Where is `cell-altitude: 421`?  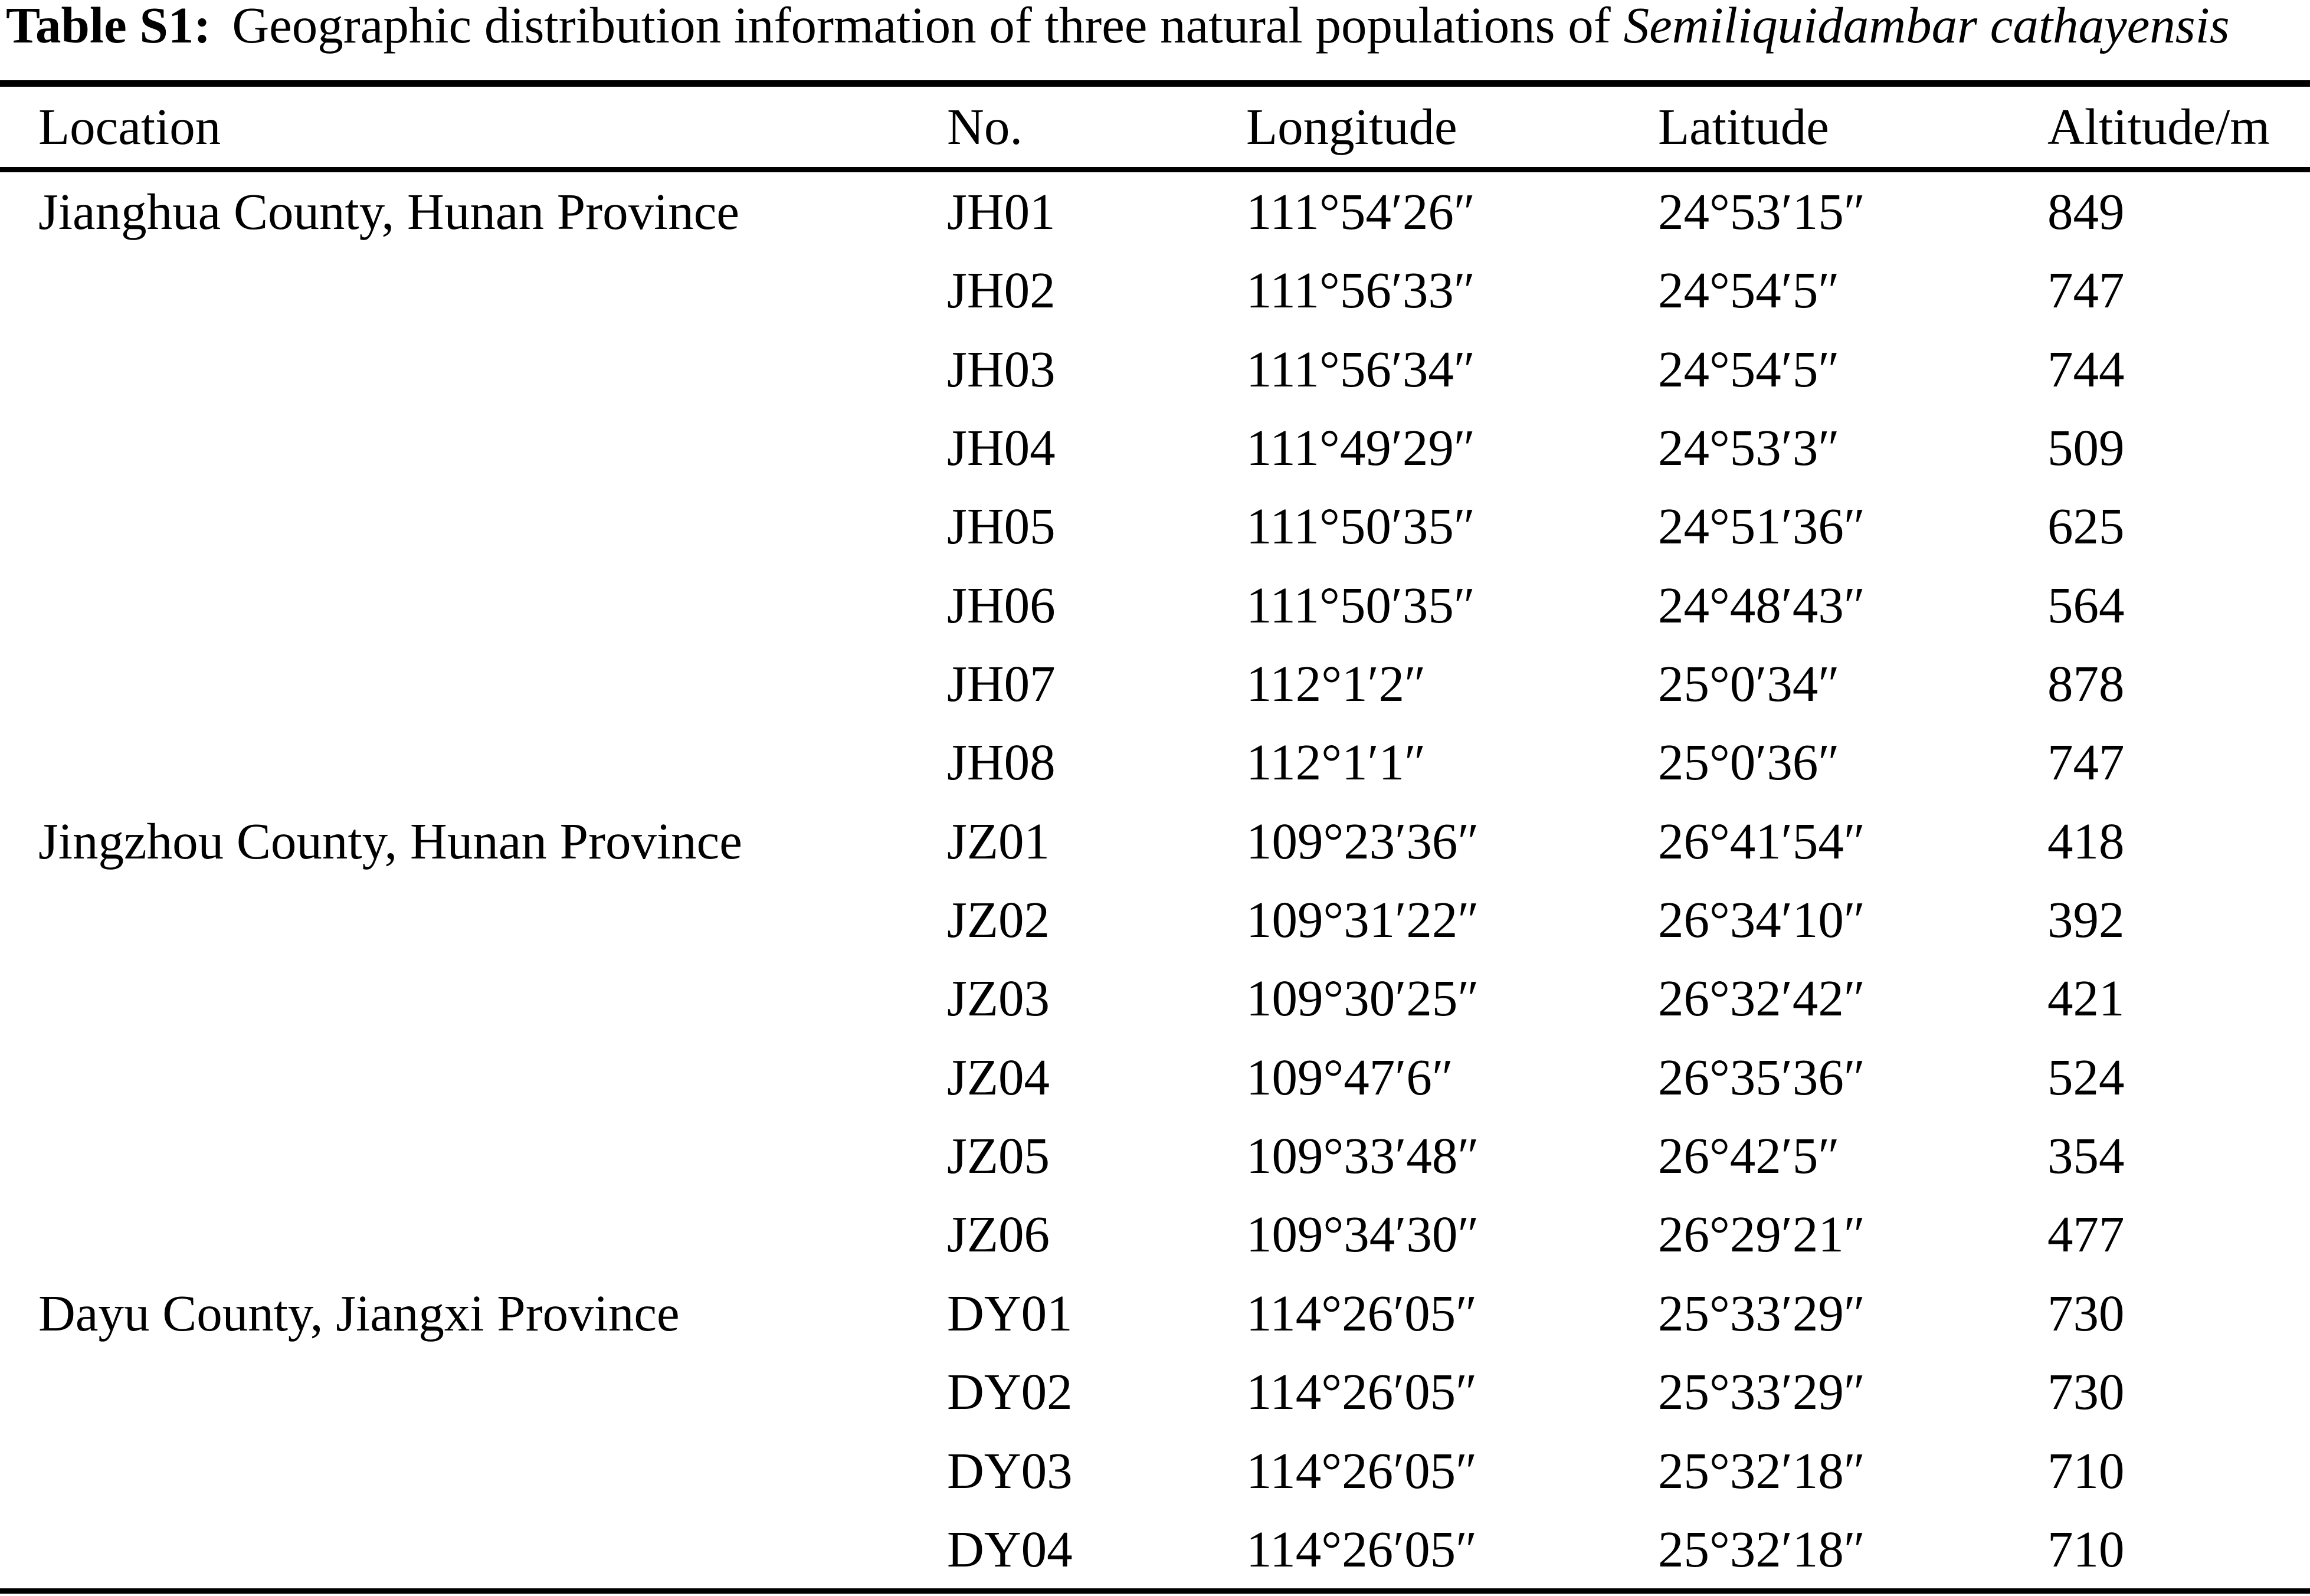 cell-altitude: 421 is located at coordinates (2086, 998).